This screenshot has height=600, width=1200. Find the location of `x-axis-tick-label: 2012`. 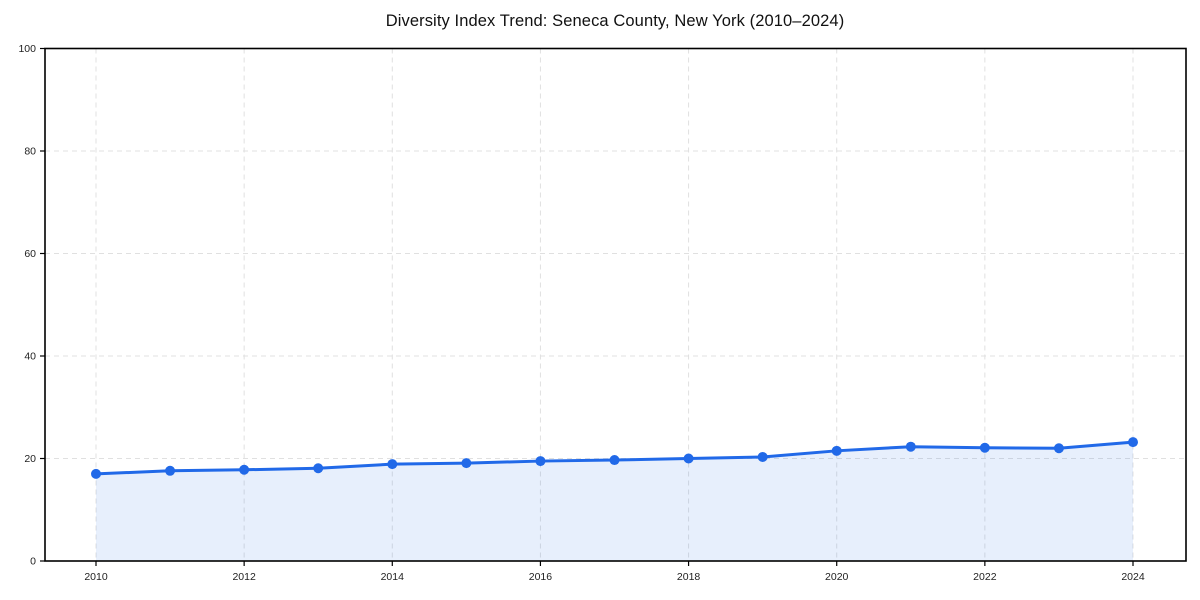

x-axis-tick-label: 2012 is located at coordinates (244, 577).